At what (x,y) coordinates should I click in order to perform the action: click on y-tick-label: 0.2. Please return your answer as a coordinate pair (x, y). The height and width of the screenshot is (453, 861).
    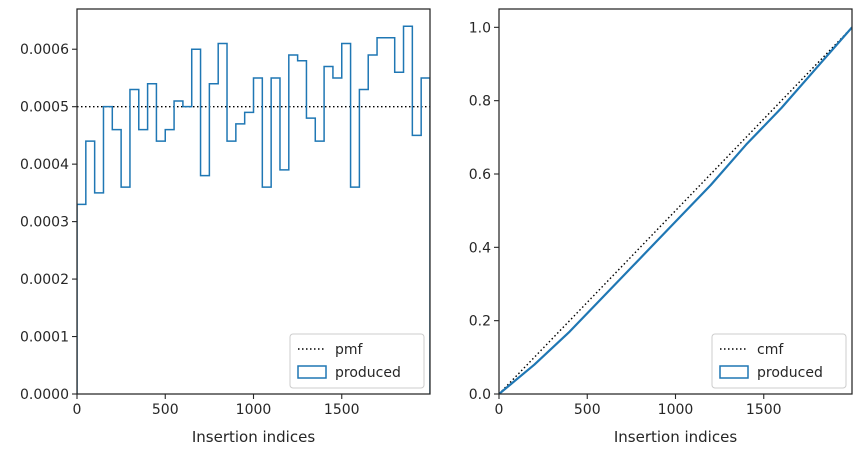
    Looking at the image, I should click on (480, 322).